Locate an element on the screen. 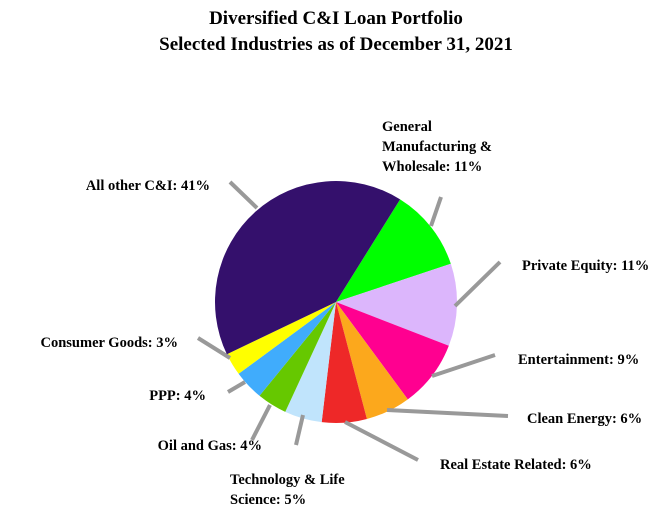 The width and height of the screenshot is (672, 520). leader-line-all-other-c-i is located at coordinates (243, 195).